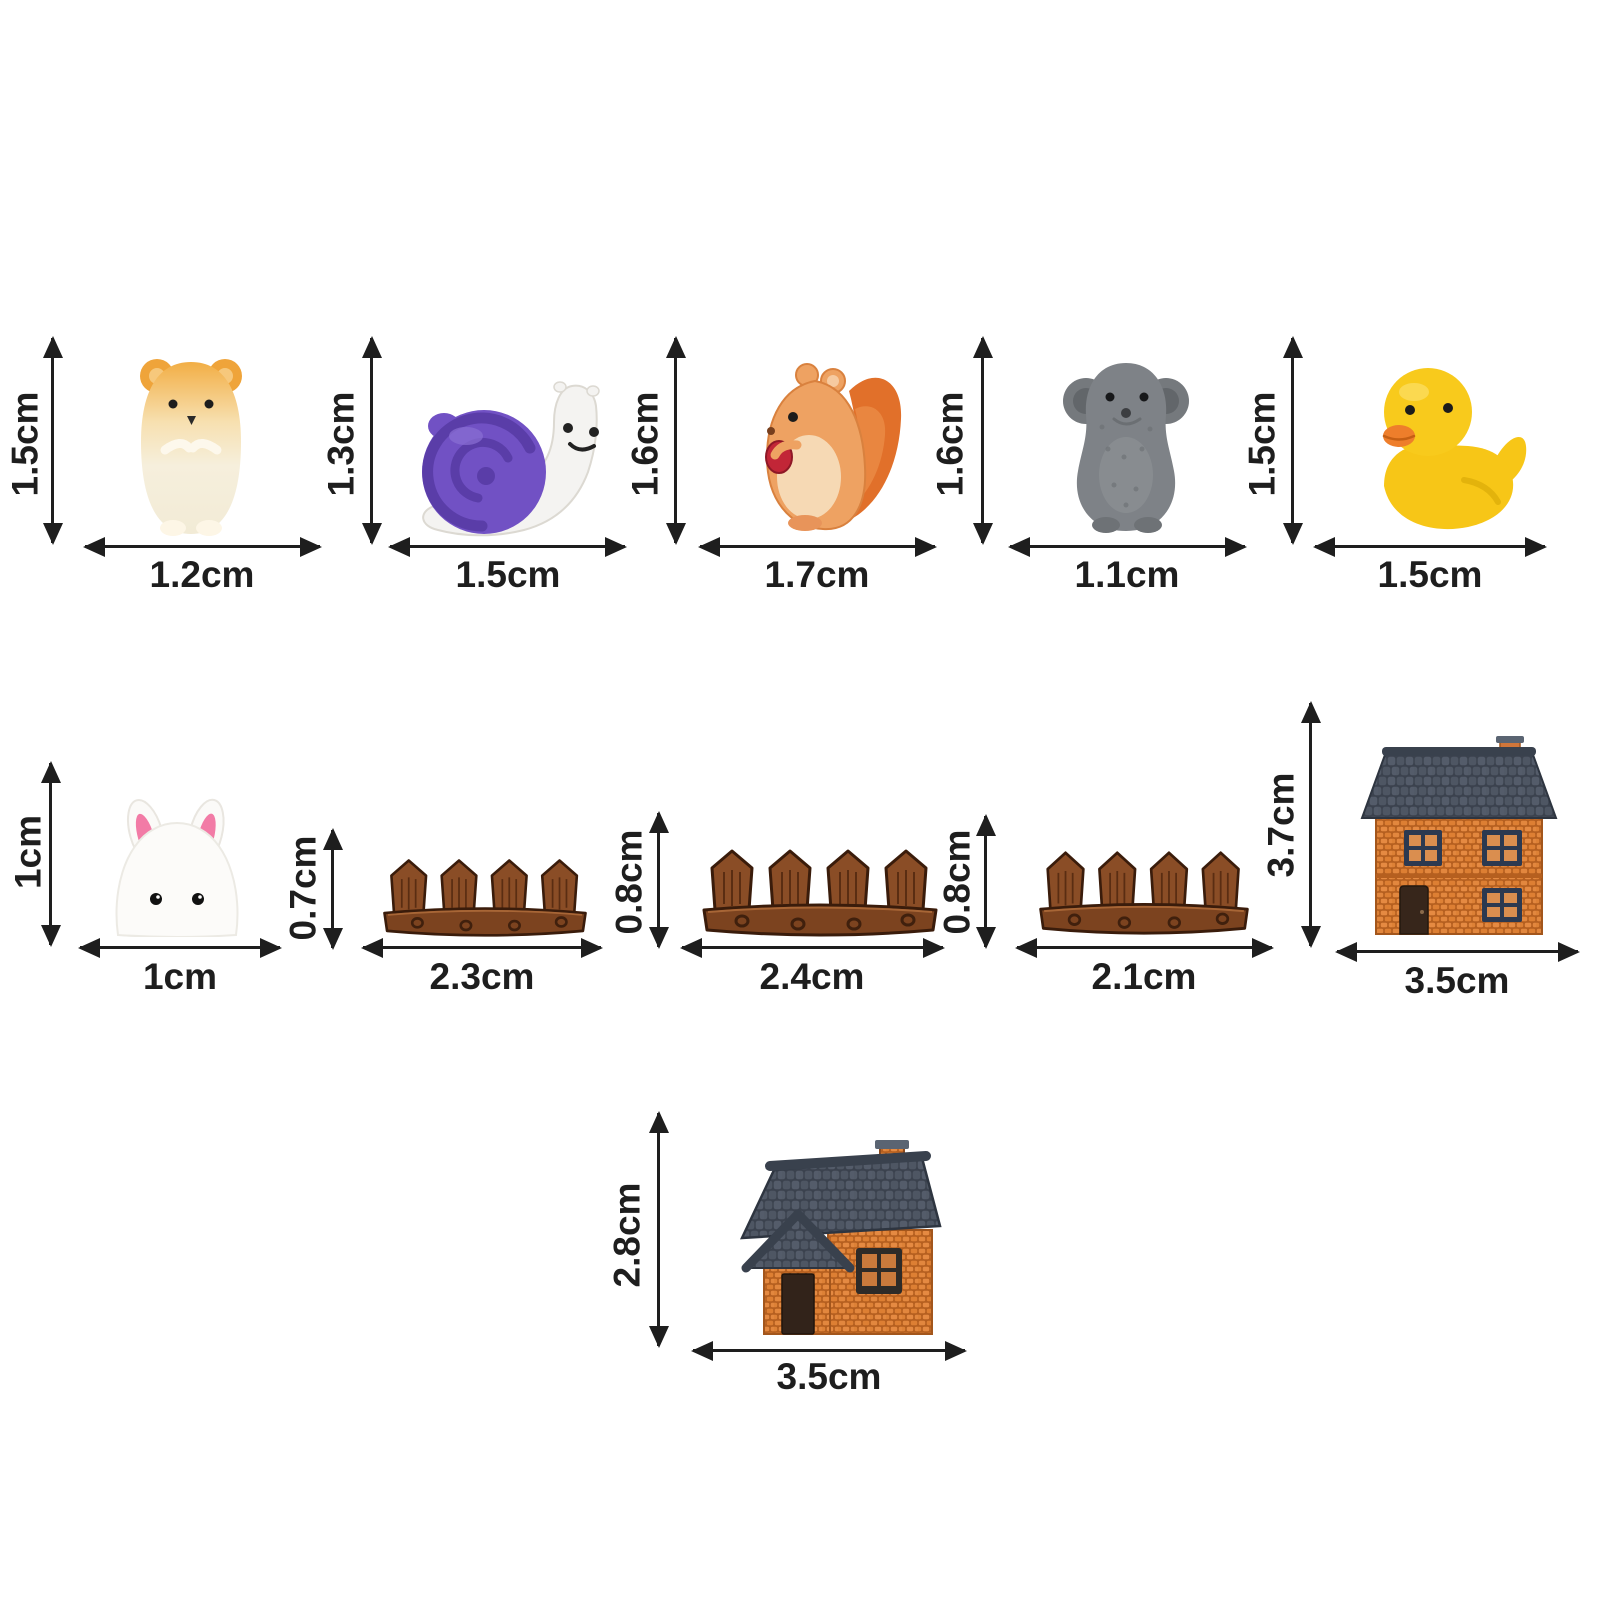 The width and height of the screenshot is (1600, 1600). I want to click on two-story-house-figurine, so click(1459, 835).